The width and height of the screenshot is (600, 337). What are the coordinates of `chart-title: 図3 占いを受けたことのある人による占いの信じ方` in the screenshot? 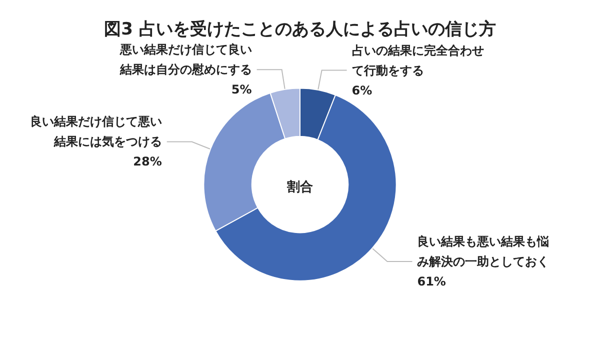 It's located at (300, 30).